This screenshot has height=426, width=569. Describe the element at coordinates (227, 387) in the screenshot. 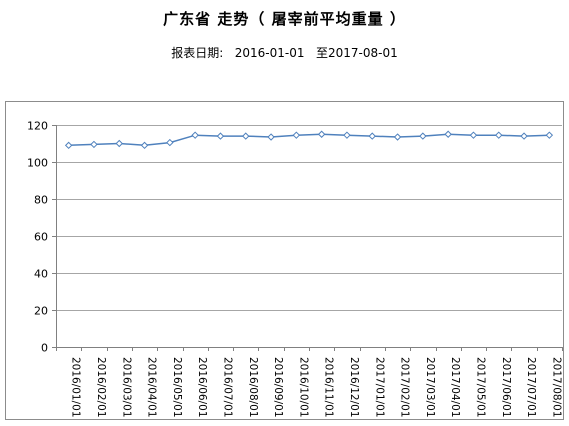

I see `x-tick-label: 2016/07/01` at that location.